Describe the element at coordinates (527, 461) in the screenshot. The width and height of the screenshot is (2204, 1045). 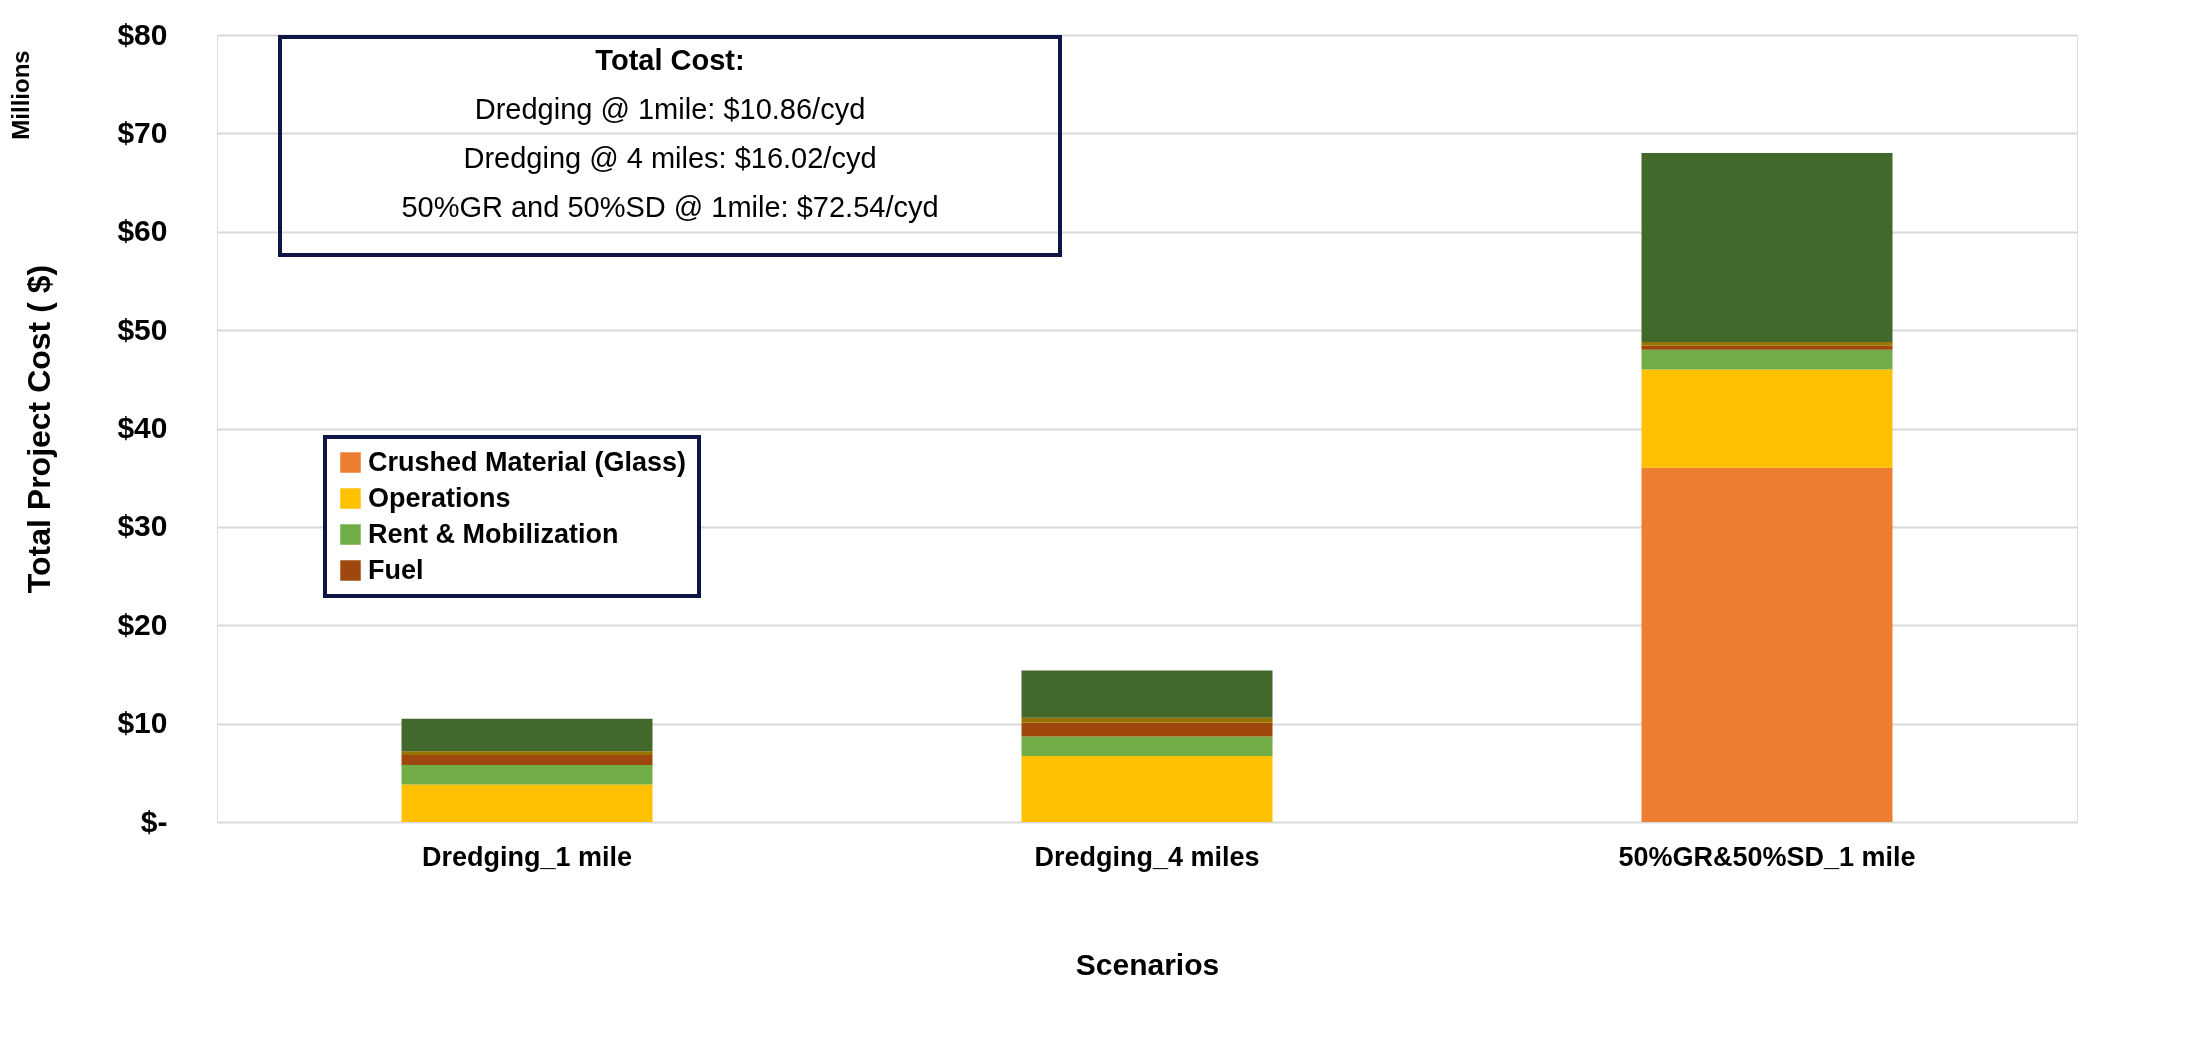
I see `legend-label: Crushed Material (Glass)` at that location.